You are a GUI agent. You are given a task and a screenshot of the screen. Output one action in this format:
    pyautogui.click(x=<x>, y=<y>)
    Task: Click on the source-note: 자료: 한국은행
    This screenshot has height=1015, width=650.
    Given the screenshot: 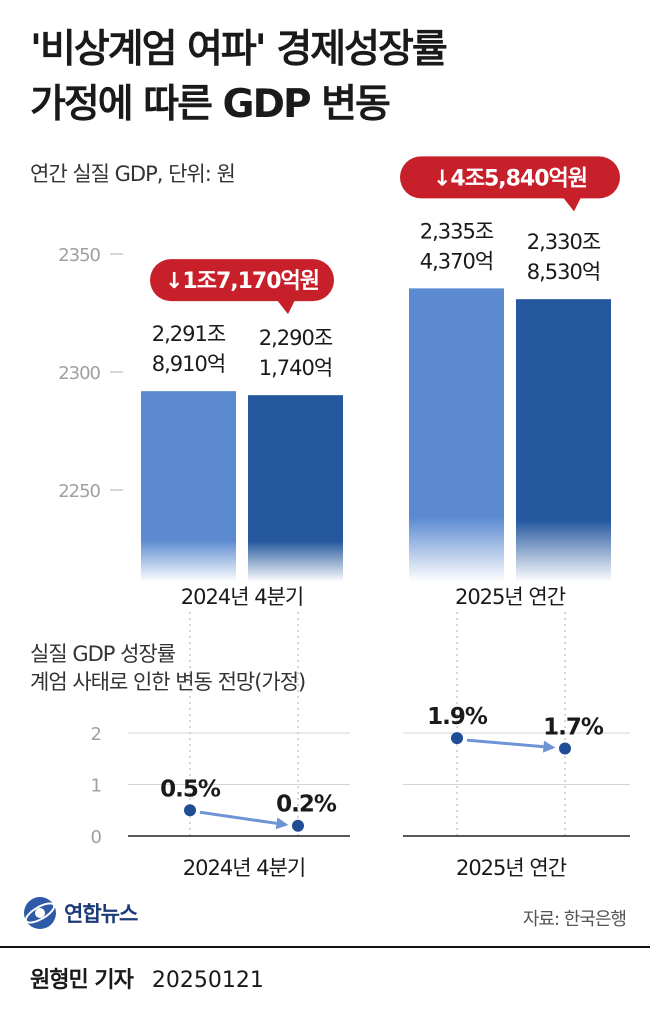 What is the action you would take?
    pyautogui.click(x=574, y=919)
    